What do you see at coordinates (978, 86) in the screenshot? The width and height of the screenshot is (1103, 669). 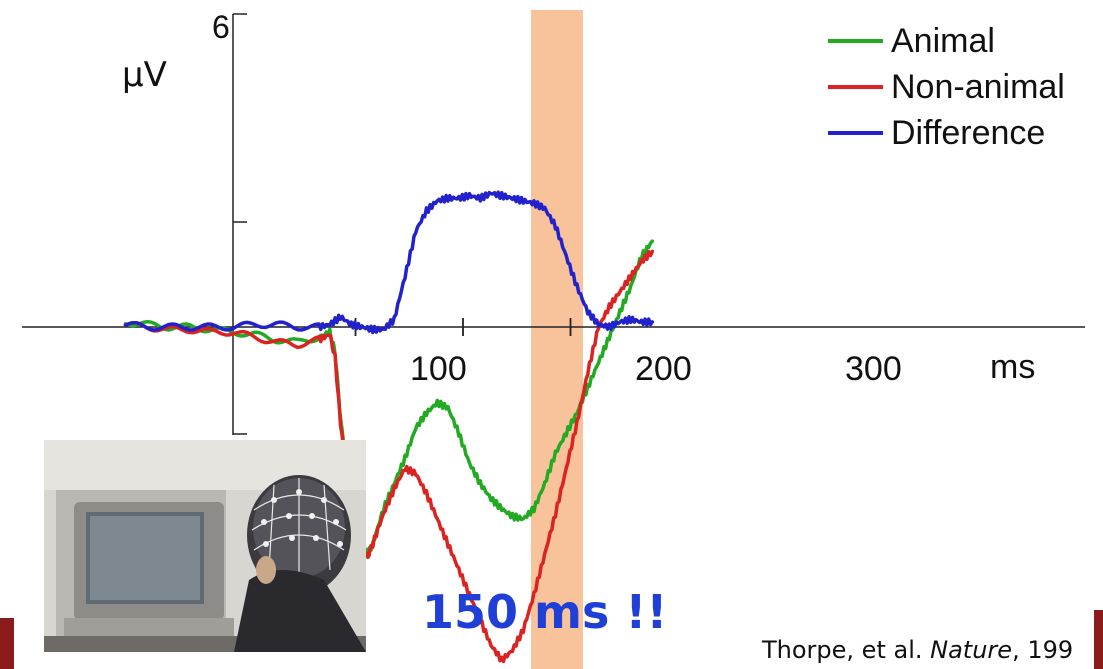 I see `legend-label-non-animal: Non-animal` at bounding box center [978, 86].